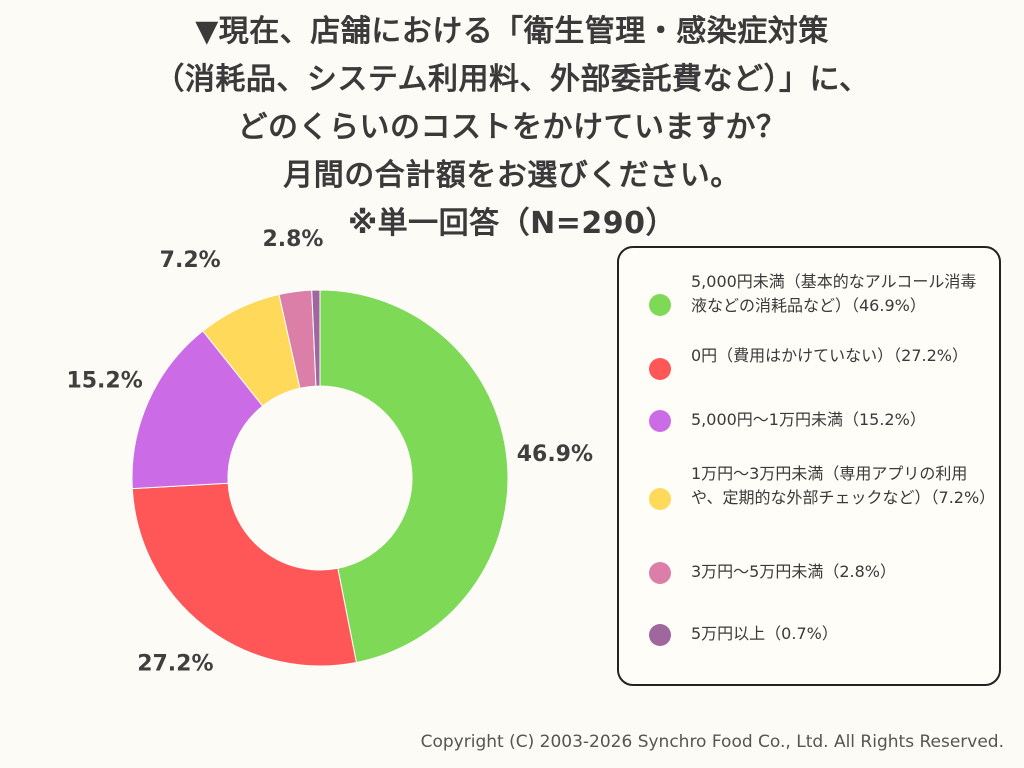 The image size is (1024, 768). Describe the element at coordinates (794, 571) in the screenshot. I see `legend-label: 3万円〜5万円未満（2.8%）` at that location.